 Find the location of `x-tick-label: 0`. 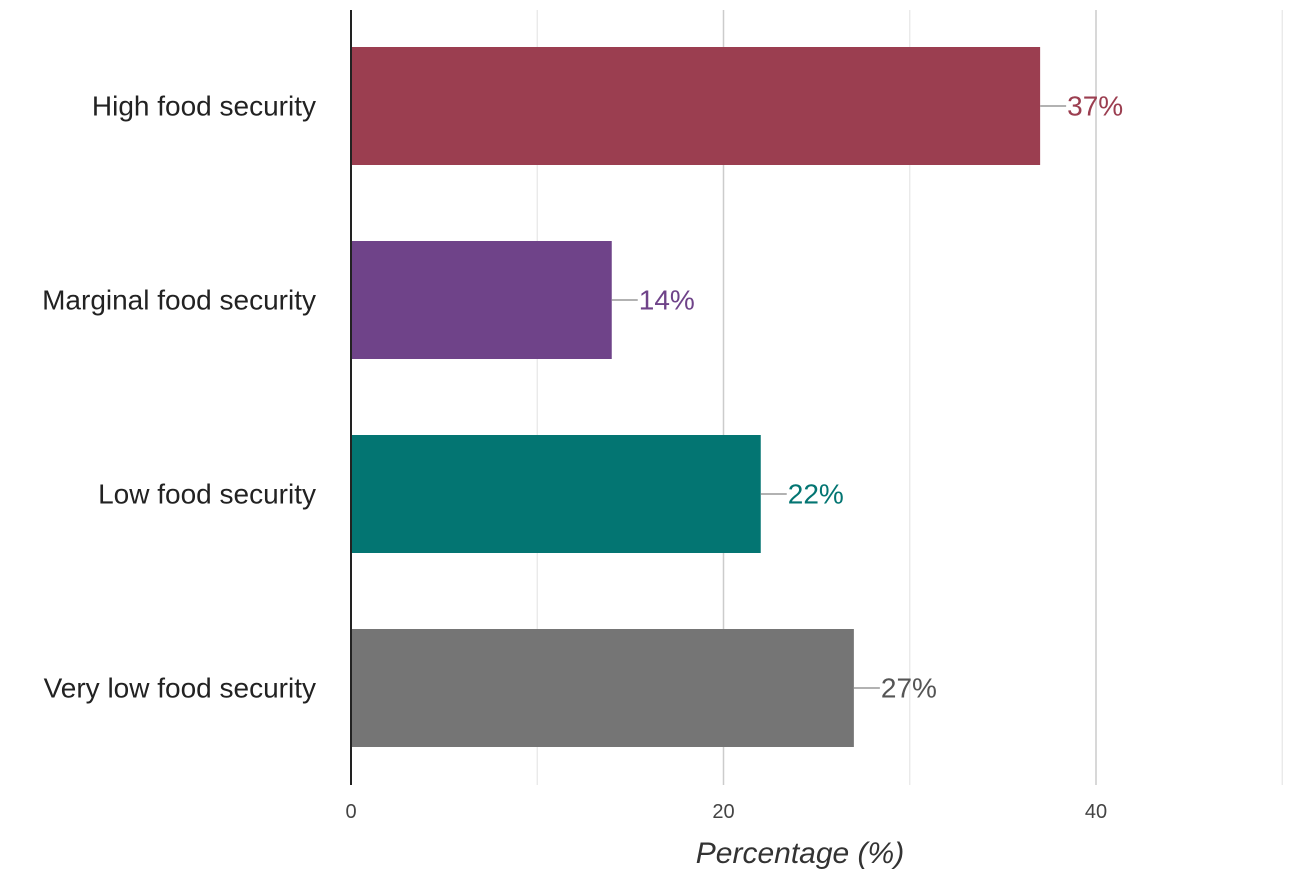

x-tick-label: 0 is located at coordinates (350, 812).